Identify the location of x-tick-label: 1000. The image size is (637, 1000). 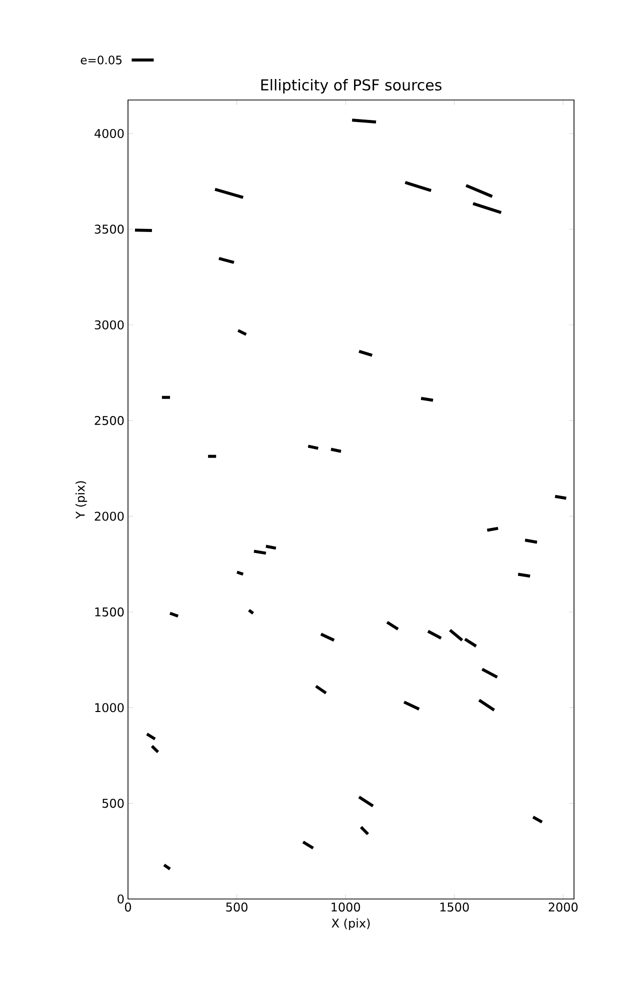
(346, 907).